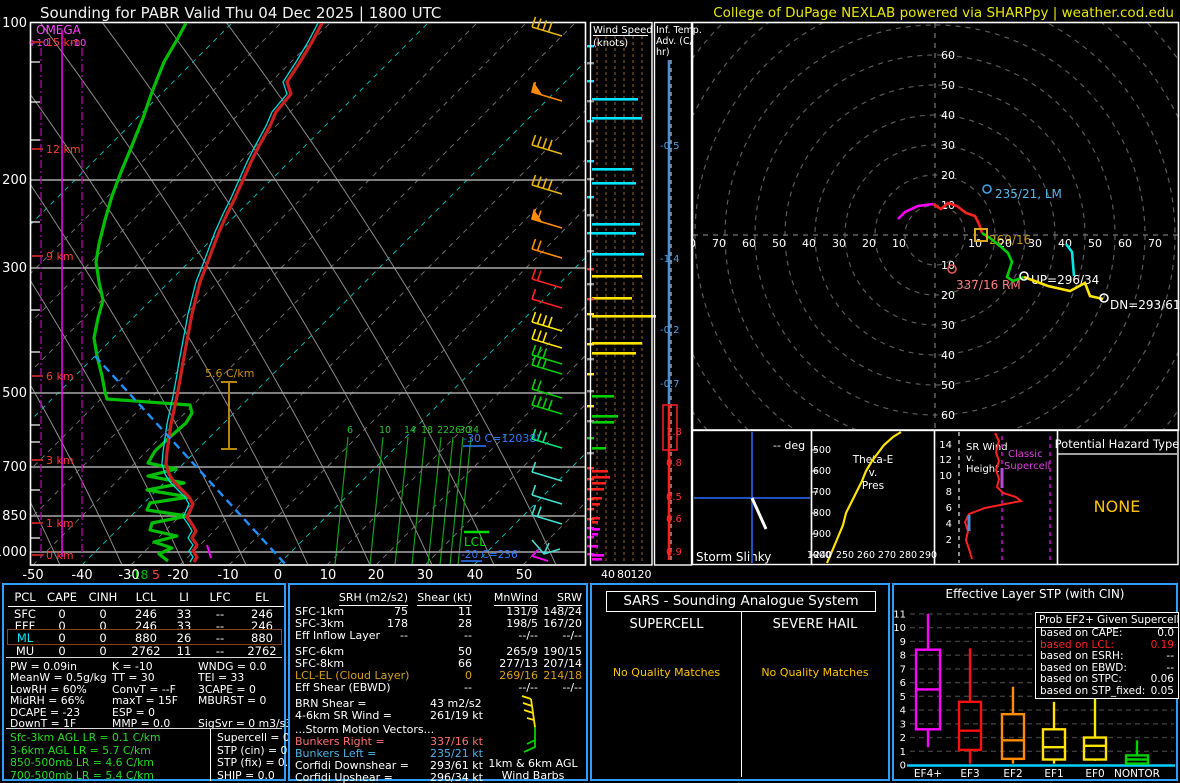 This screenshot has width=1180, height=783. I want to click on mean-wind-label: 269/16, so click(1010, 240).